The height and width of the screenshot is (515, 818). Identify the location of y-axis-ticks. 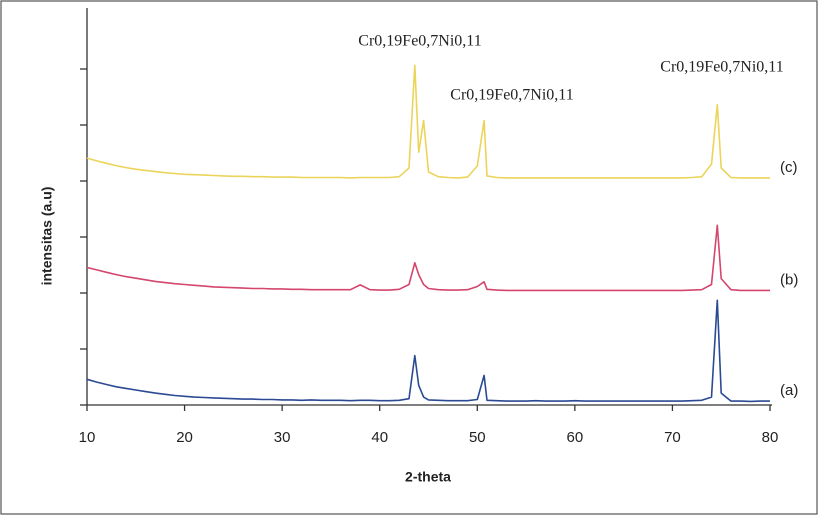
(83, 237).